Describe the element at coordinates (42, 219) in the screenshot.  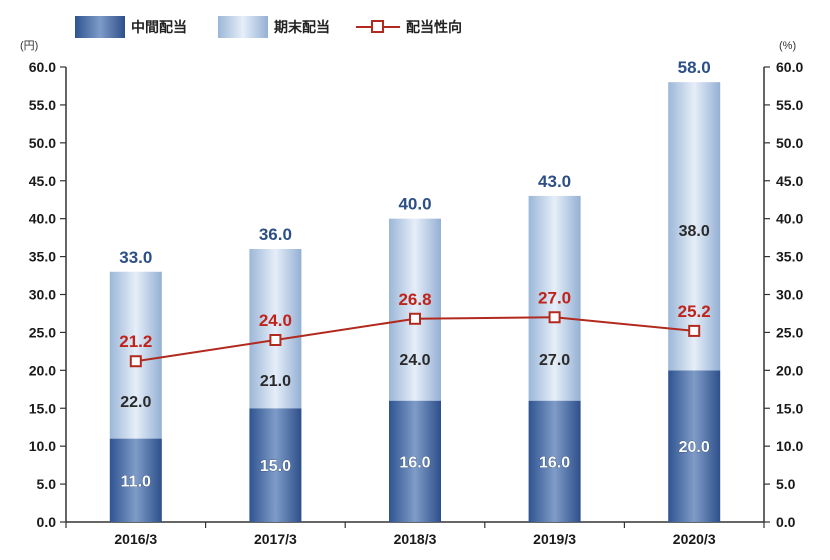
I see `y-left-tick-label: 40.0` at that location.